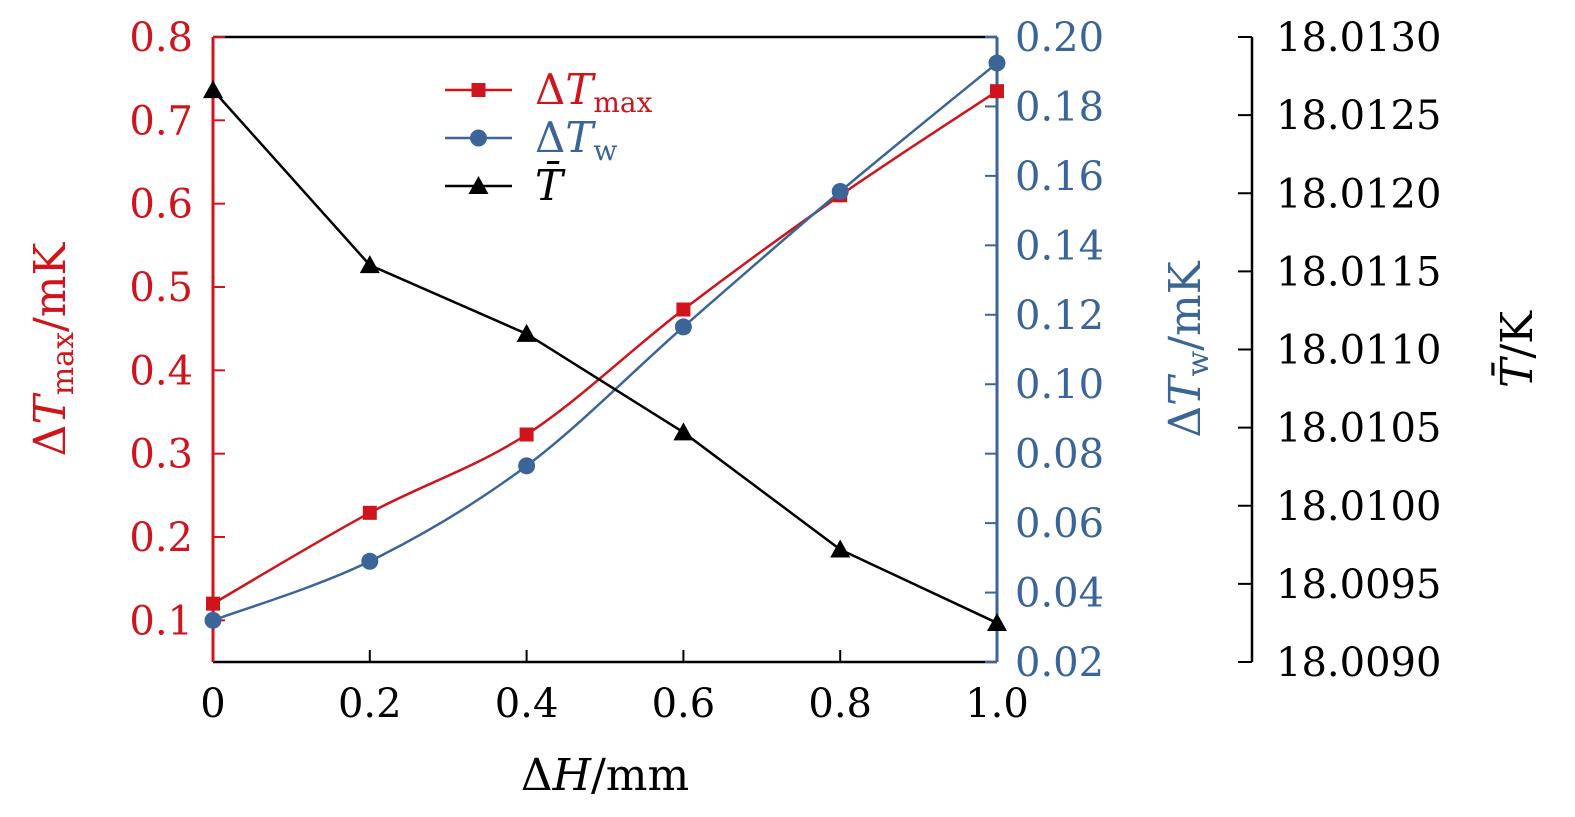 The image size is (1575, 817). What do you see at coordinates (1059, 663) in the screenshot?
I see `right-tick-label-tw: 0.02` at bounding box center [1059, 663].